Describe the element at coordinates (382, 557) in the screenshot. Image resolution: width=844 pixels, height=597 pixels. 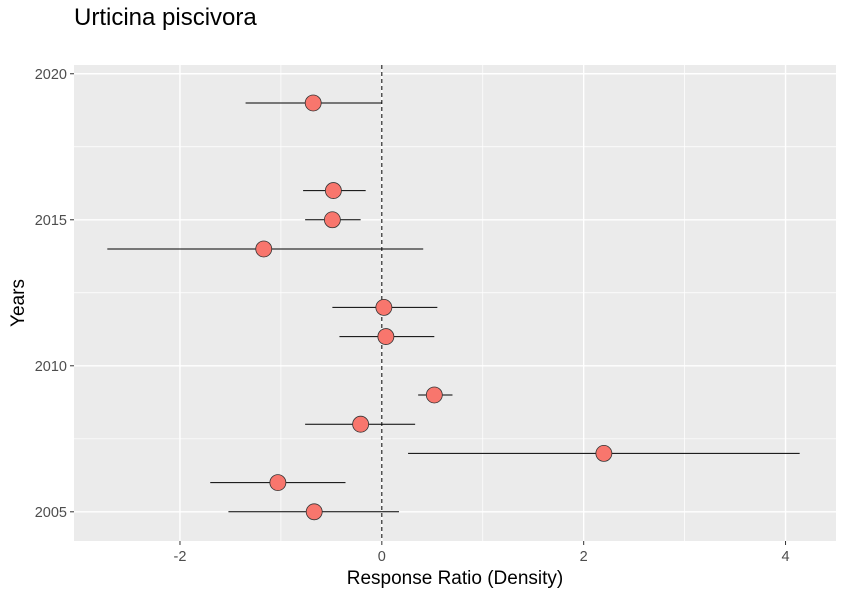
I see `x-tick-label: 0` at that location.